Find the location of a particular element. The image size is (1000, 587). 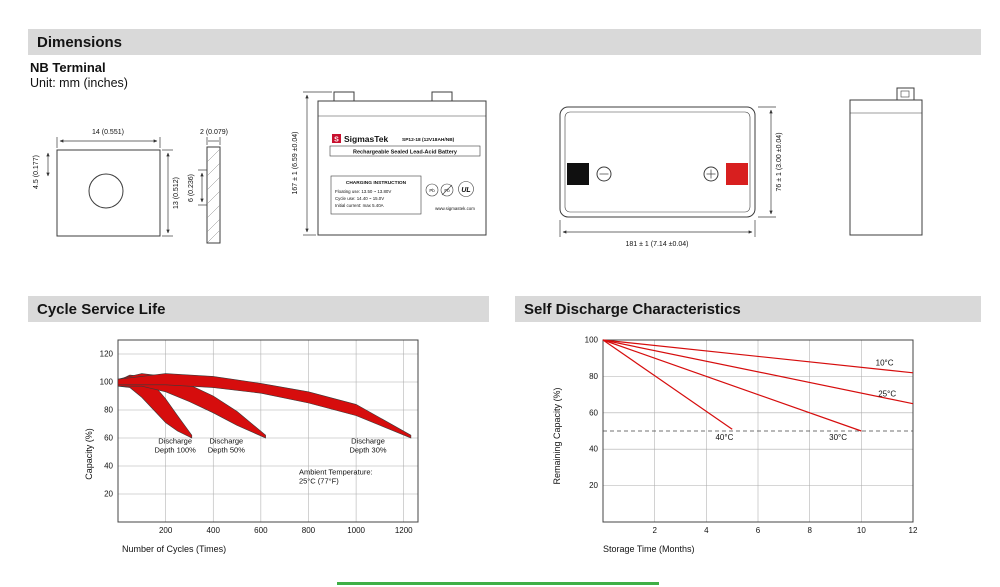

footer-accent-bar is located at coordinates (498, 583).